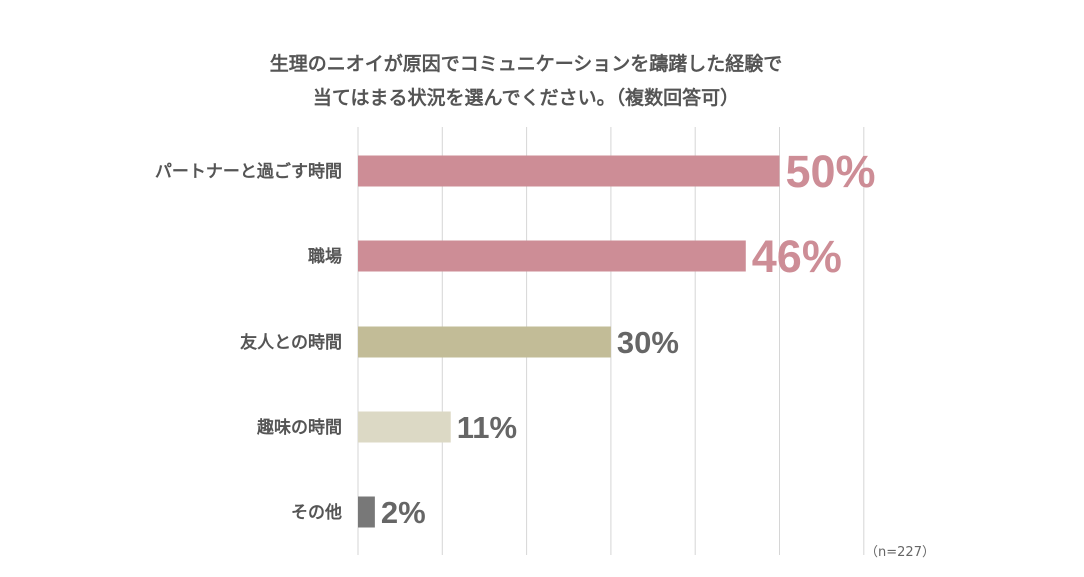 This screenshot has width=1084, height=577. What do you see at coordinates (526, 63) in the screenshot?
I see `chart-title-line-1: 生理のニオイが原因でコミュニケーションを躊躇した経験で` at bounding box center [526, 63].